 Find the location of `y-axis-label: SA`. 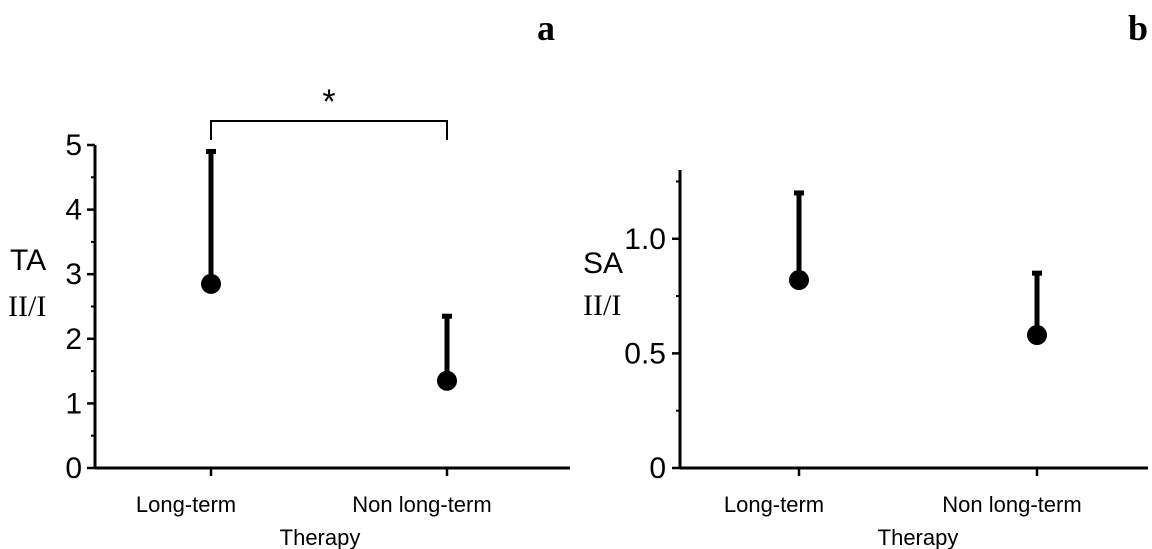

y-axis-label: SA is located at coordinates (603, 263).